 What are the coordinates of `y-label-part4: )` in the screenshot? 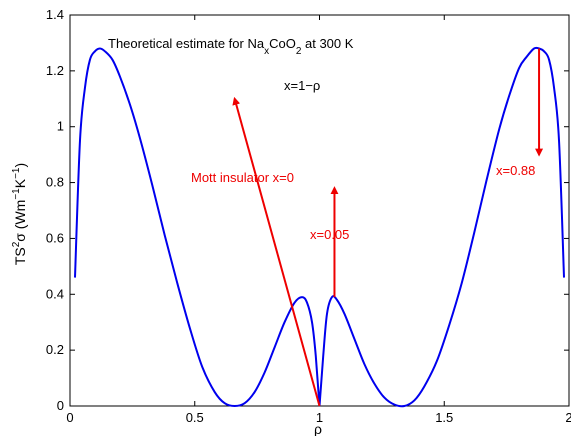 It's located at (20, 165).